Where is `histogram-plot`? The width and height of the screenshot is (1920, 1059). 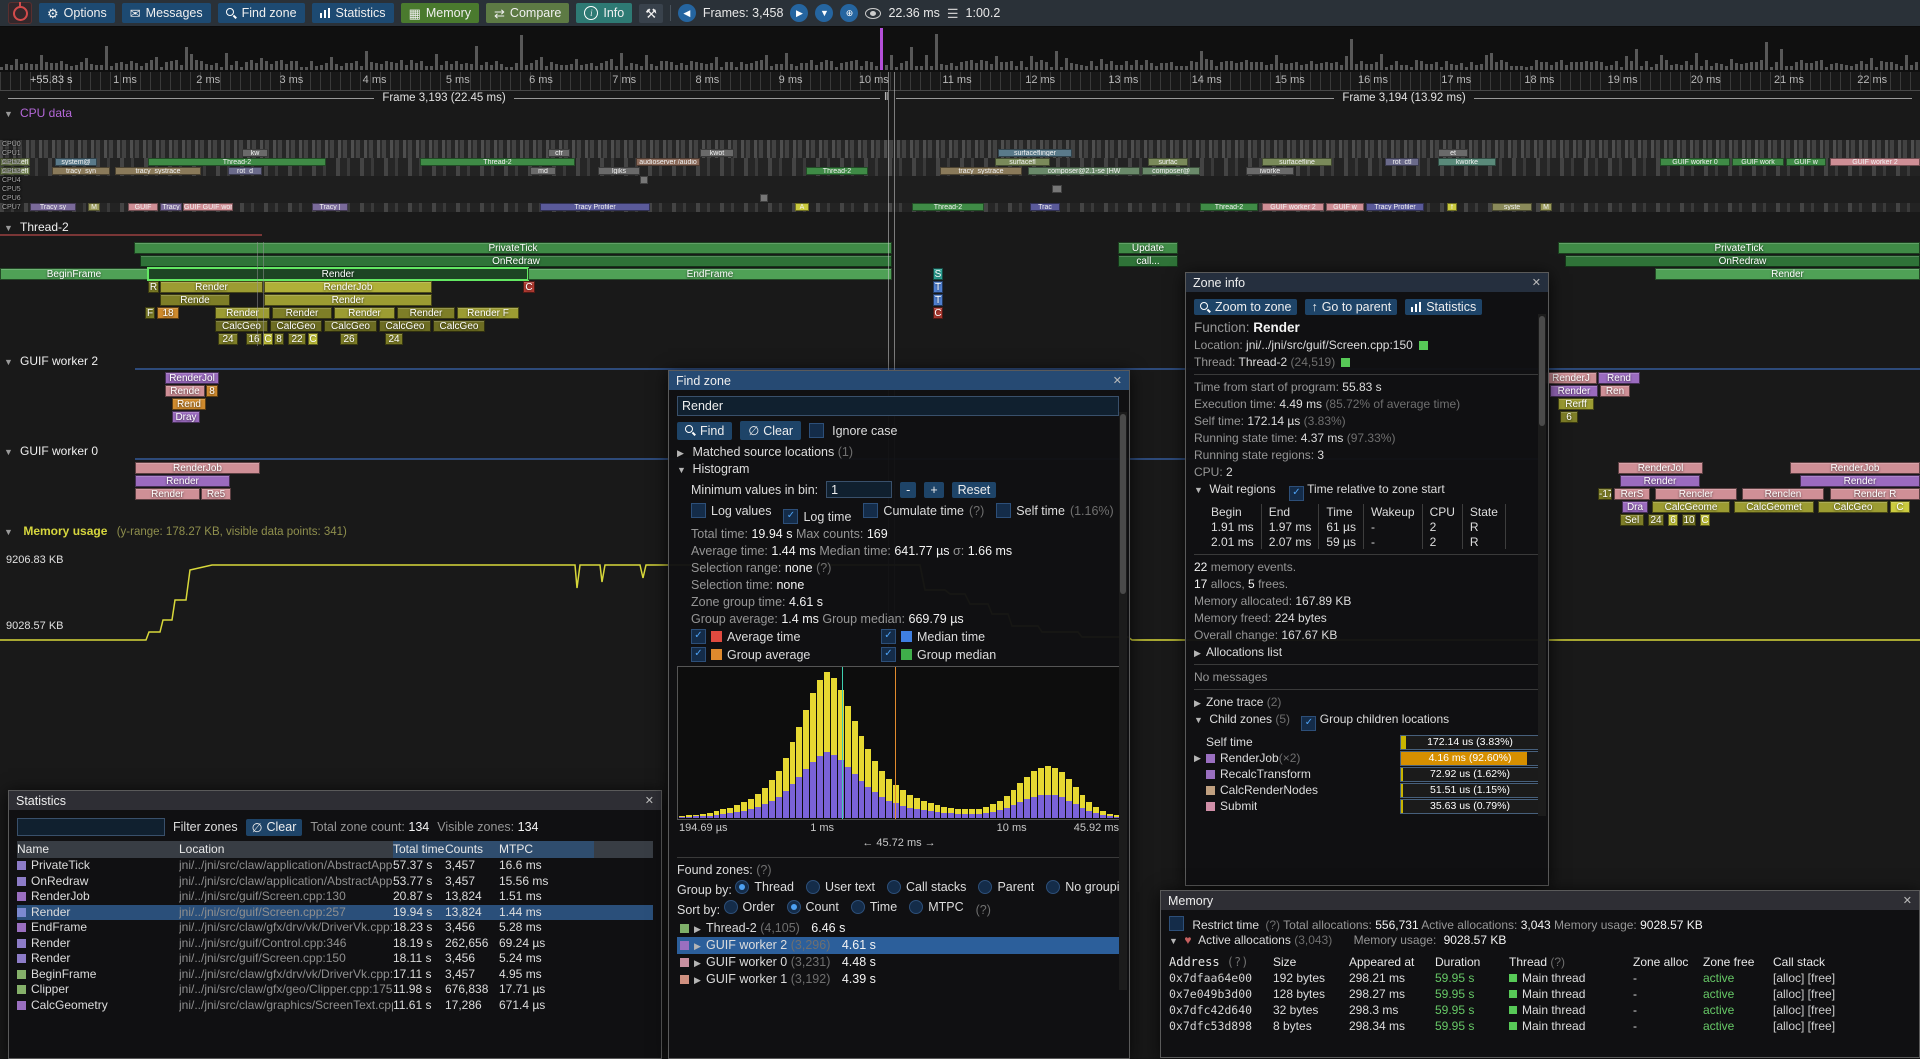 histogram-plot is located at coordinates (899, 743).